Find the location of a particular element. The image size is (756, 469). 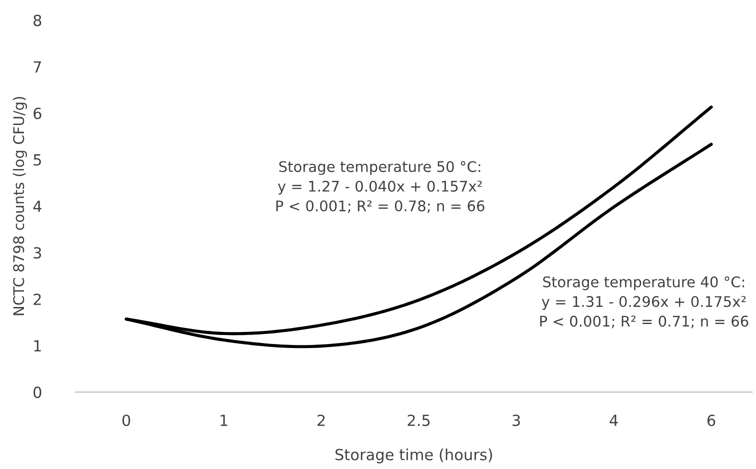

y-tick-label: 8 is located at coordinates (38, 20).